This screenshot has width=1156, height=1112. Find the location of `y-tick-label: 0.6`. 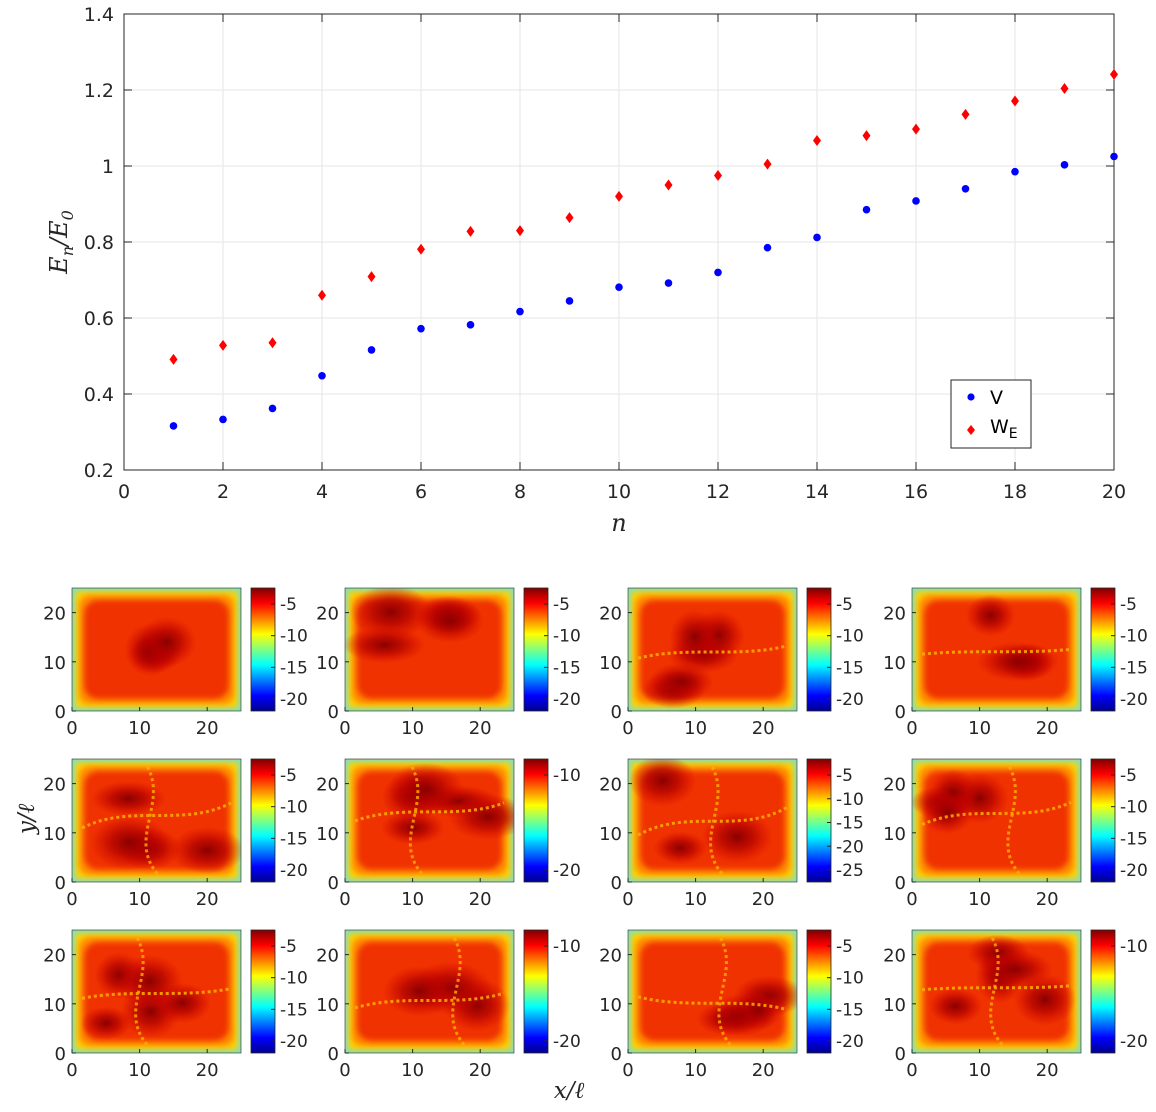

y-tick-label: 0.6 is located at coordinates (99, 319).